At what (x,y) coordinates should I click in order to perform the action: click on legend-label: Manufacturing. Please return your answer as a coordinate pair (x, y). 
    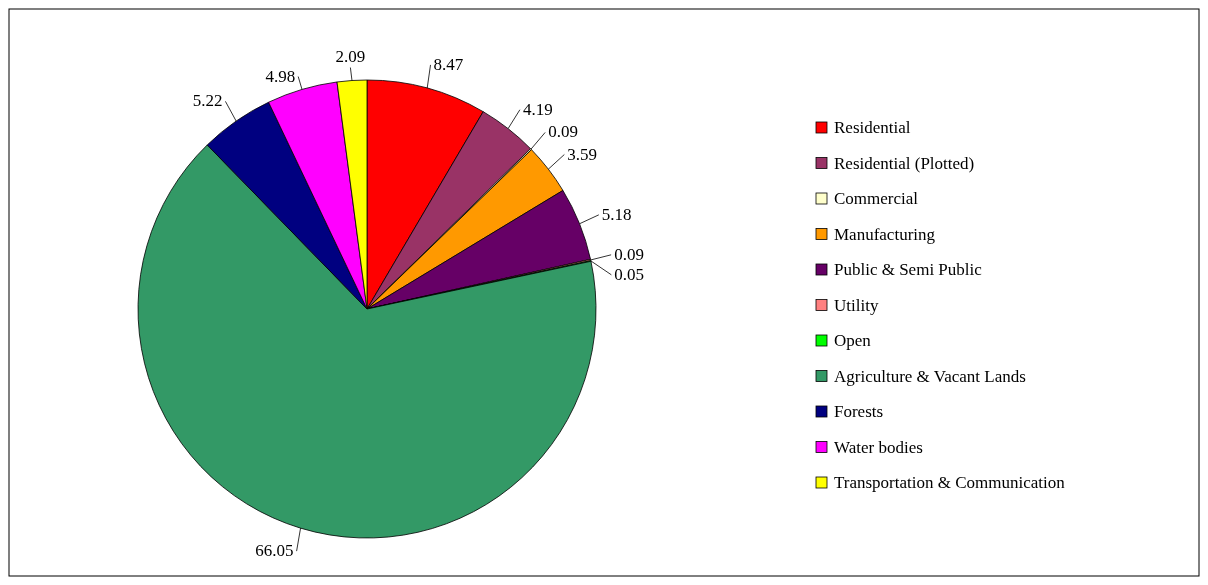
    Looking at the image, I should click on (885, 234).